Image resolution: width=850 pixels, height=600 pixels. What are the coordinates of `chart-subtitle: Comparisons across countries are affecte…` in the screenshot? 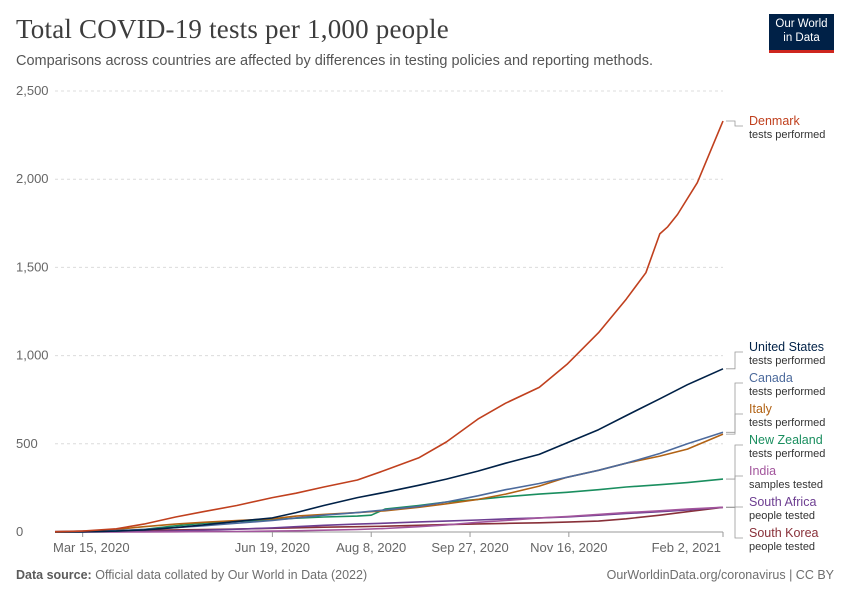 It's located at (335, 61).